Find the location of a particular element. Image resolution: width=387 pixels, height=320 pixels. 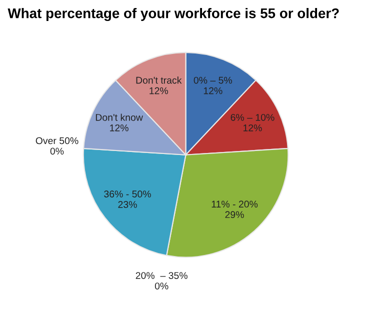

slice-label: 36% - 50% is located at coordinates (127, 194).